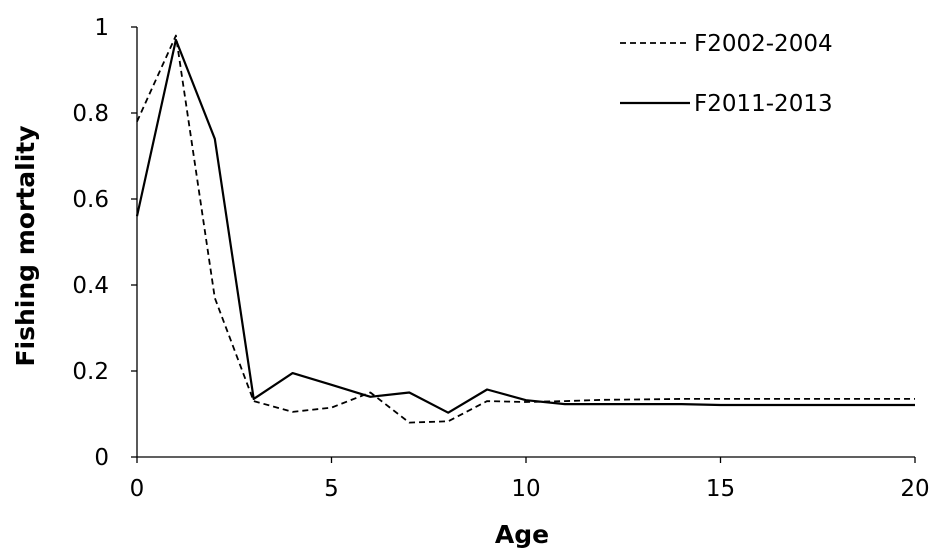 The width and height of the screenshot is (932, 550). I want to click on legend-label: F2002-2004, so click(763, 44).